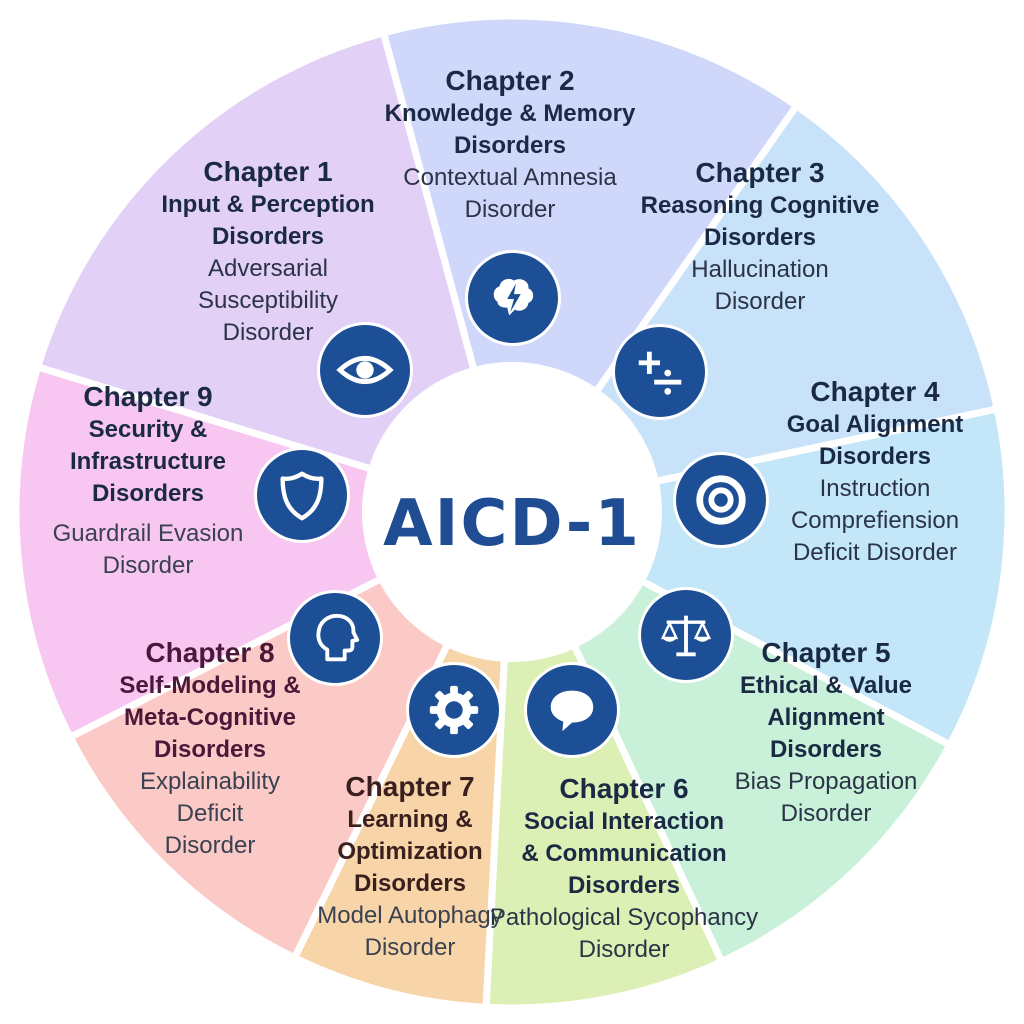  I want to click on chapter-8-number: Chapter 8, so click(210, 652).